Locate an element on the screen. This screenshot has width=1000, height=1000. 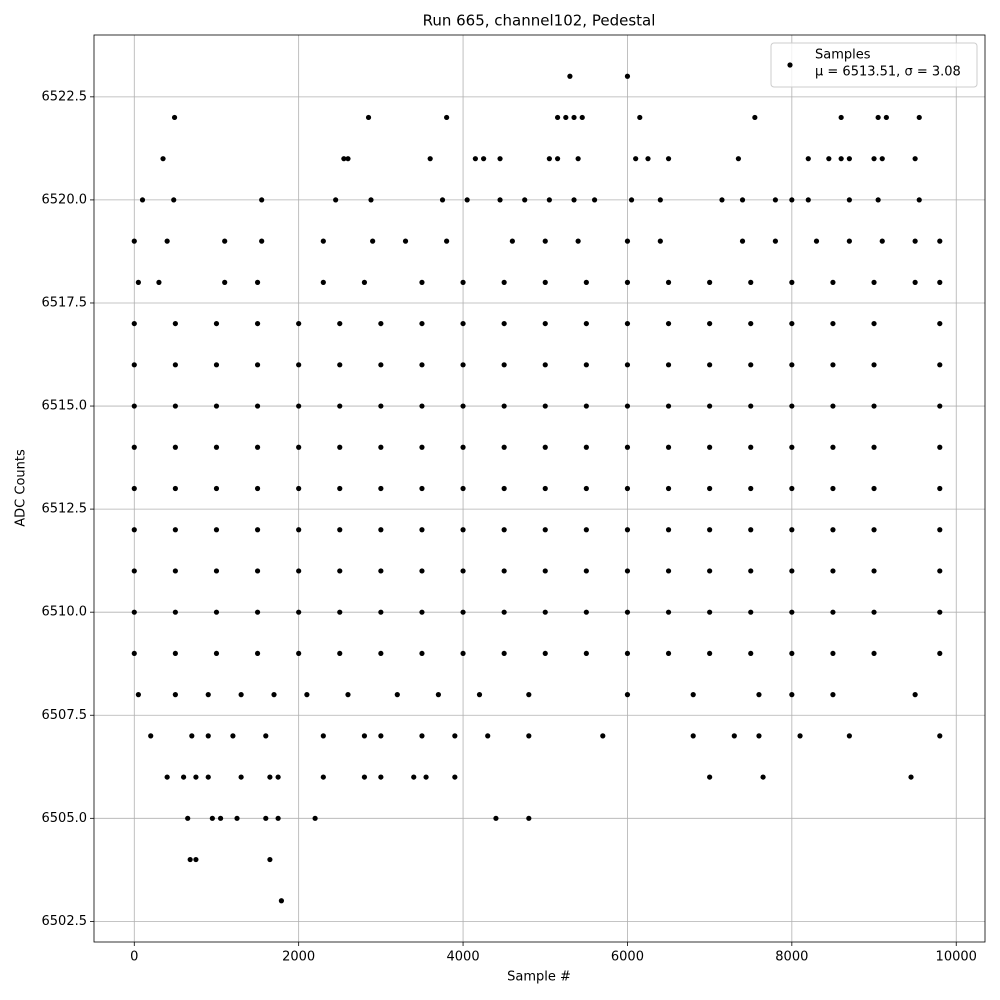
y-tick-label: 6510.0 is located at coordinates (65, 612).